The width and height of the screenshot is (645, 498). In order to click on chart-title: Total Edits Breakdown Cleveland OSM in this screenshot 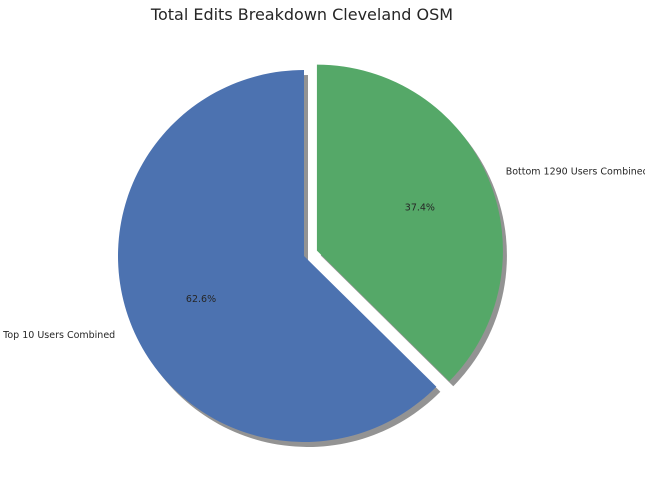, I will do `click(301, 14)`.